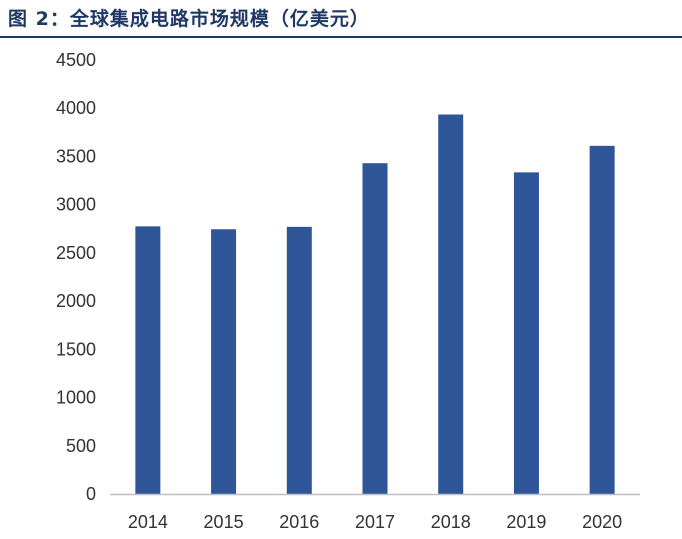  What do you see at coordinates (76, 156) in the screenshot?
I see `y-tick-label: 3500` at bounding box center [76, 156].